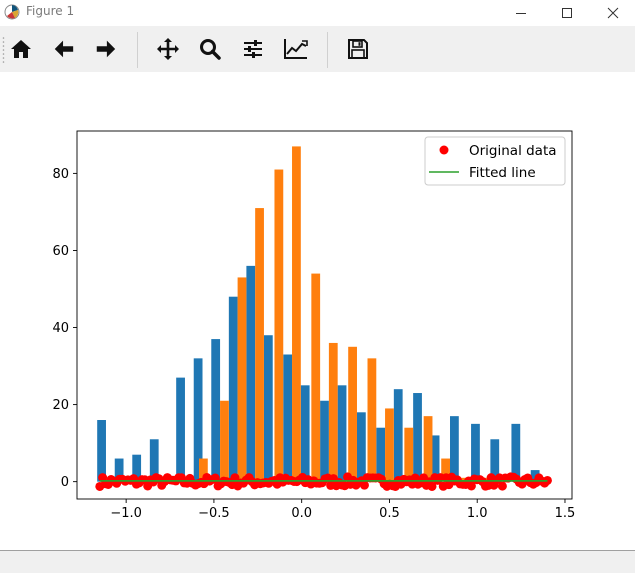  What do you see at coordinates (565, 513) in the screenshot?
I see `x-tick-label: 1.5` at bounding box center [565, 513].